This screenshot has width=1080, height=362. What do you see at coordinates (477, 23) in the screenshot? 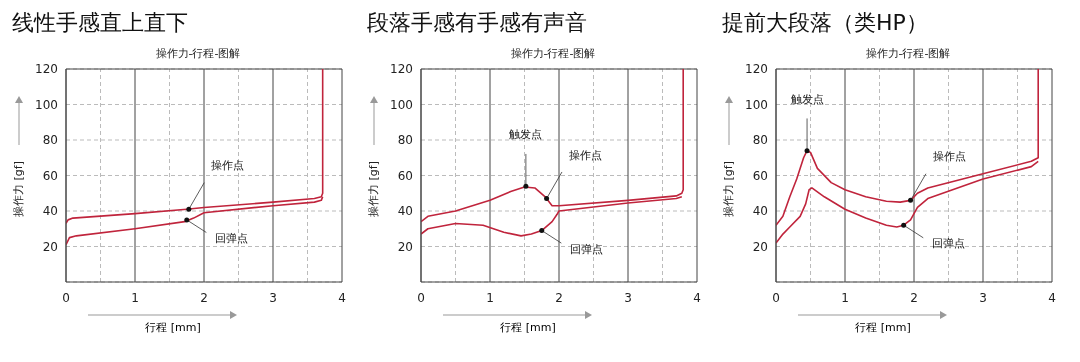
I see `chart-title: 段落手感有手感有声音` at bounding box center [477, 23].